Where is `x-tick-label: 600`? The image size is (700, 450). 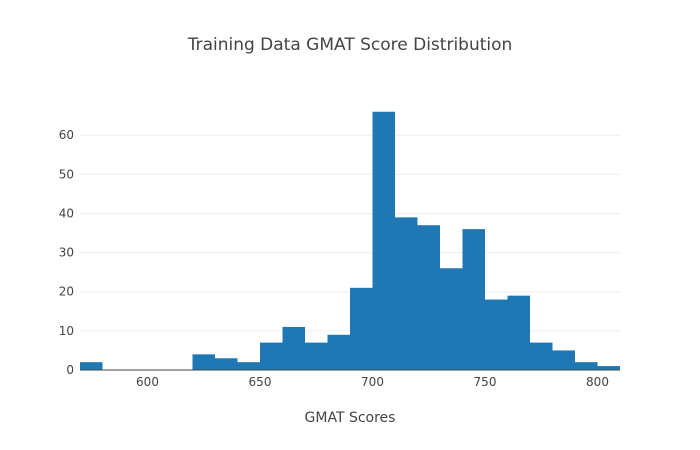
x-tick-label: 600 is located at coordinates (147, 382).